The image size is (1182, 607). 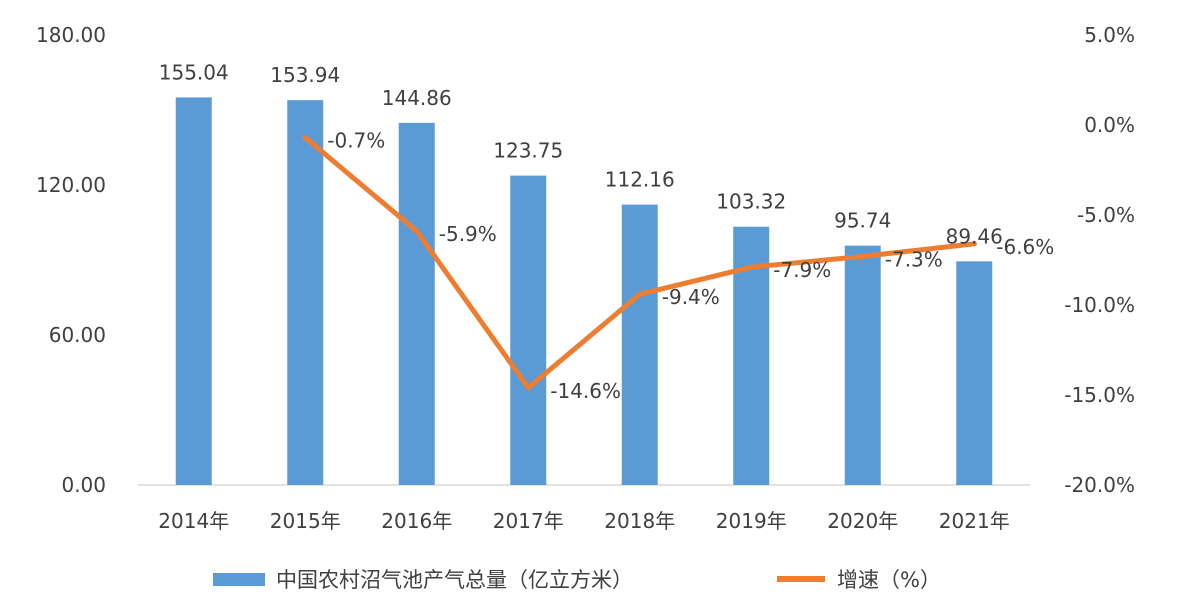 I want to click on right-axis: -20.0% -15.0% -10.0% -5.0% 0.0% 5.0%, so click(x=1099, y=260).